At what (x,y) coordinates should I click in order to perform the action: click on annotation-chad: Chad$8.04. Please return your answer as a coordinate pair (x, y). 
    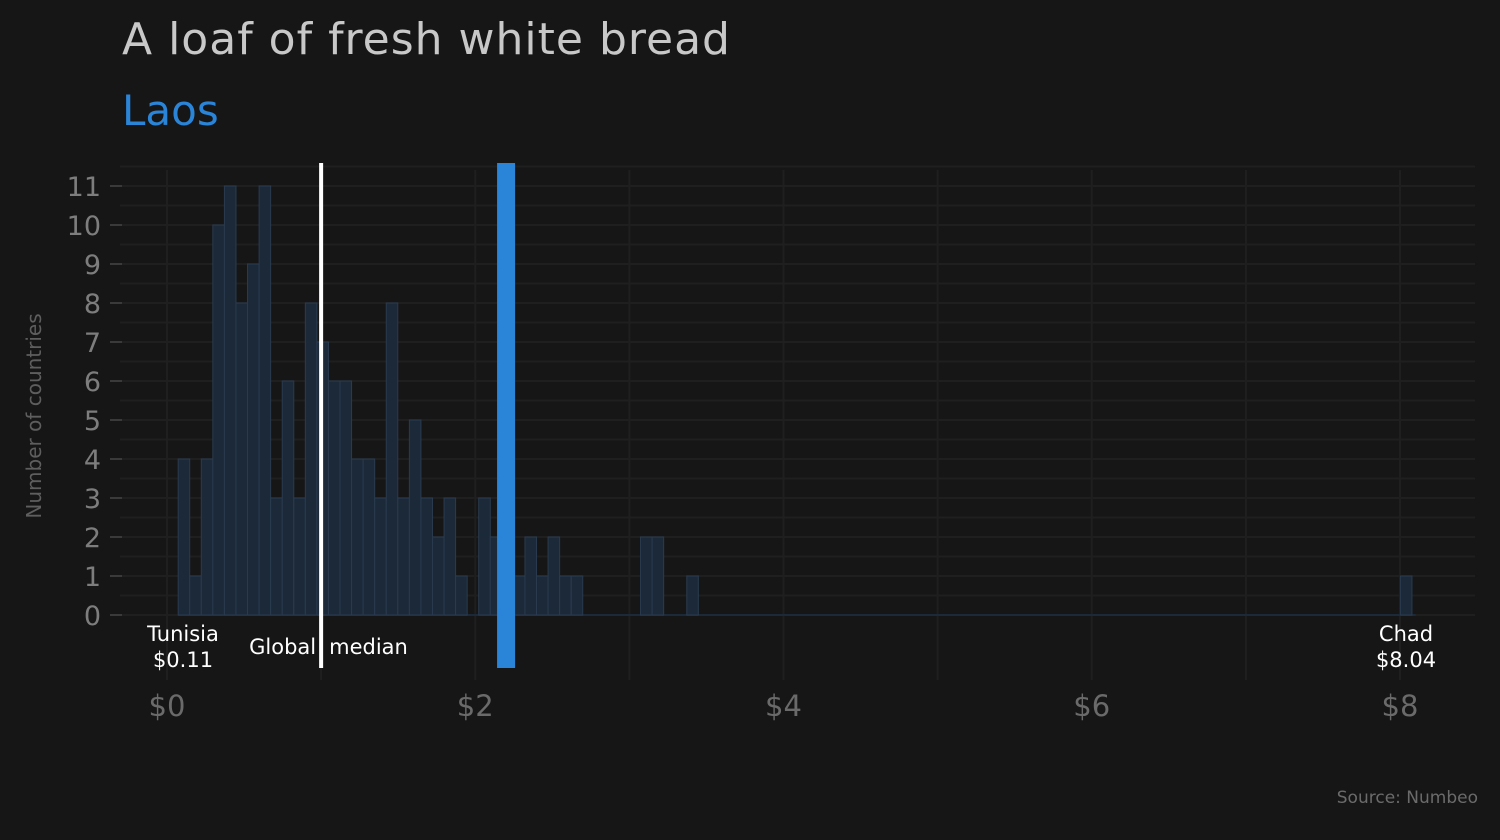
    Looking at the image, I should click on (1406, 647).